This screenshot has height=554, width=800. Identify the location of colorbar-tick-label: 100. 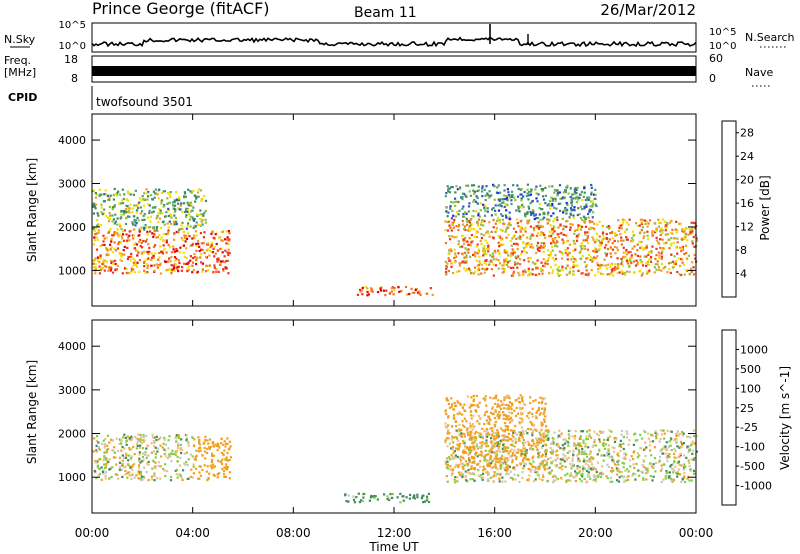
(750, 388).